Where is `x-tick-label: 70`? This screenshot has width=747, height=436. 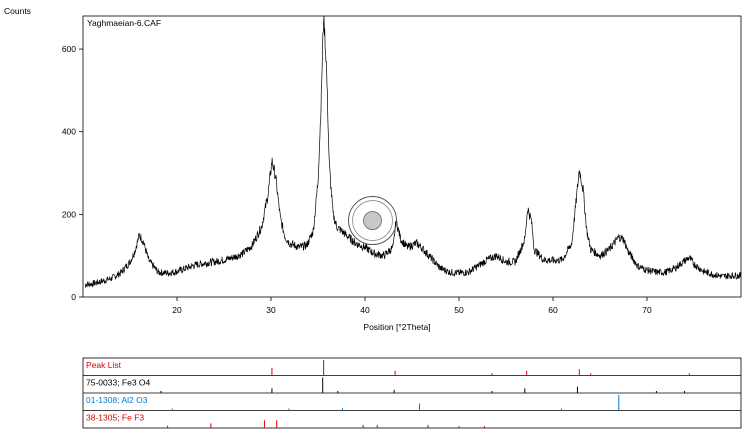
x-tick-label: 70 is located at coordinates (647, 310).